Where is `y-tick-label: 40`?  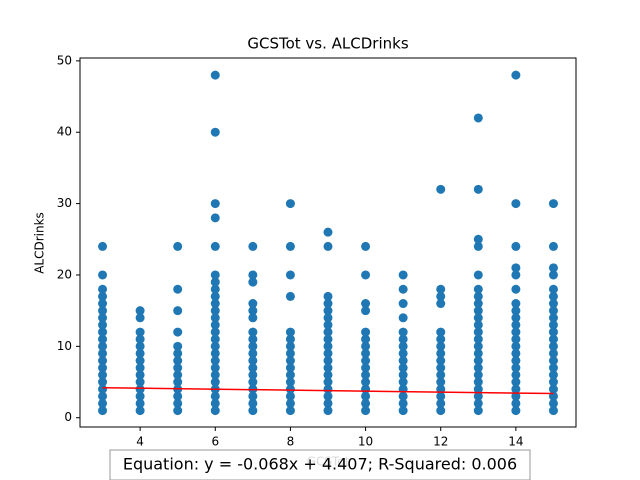 y-tick-label: 40 is located at coordinates (64, 132).